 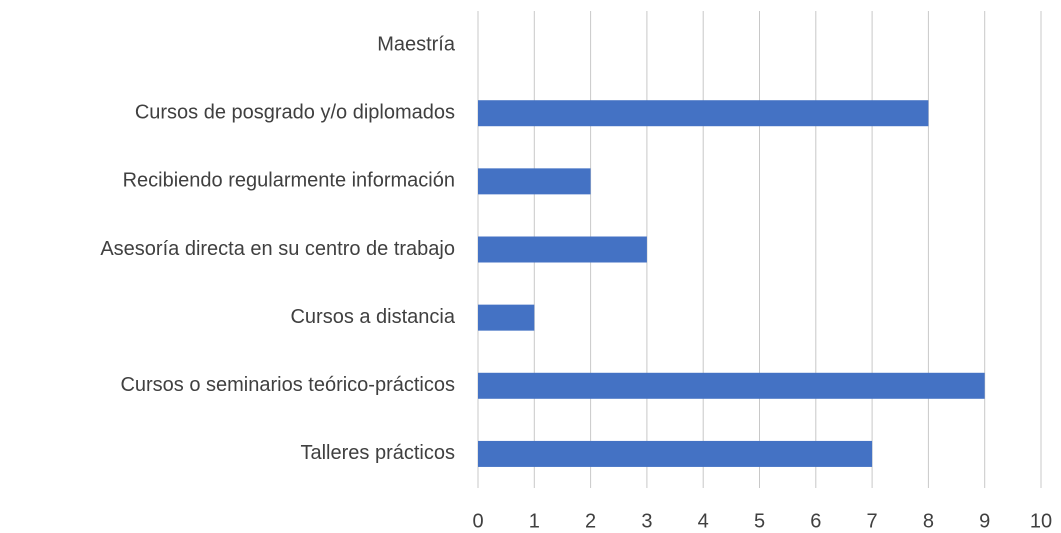 I want to click on y-tick-label: Recibiendo regularmente información, so click(x=289, y=181).